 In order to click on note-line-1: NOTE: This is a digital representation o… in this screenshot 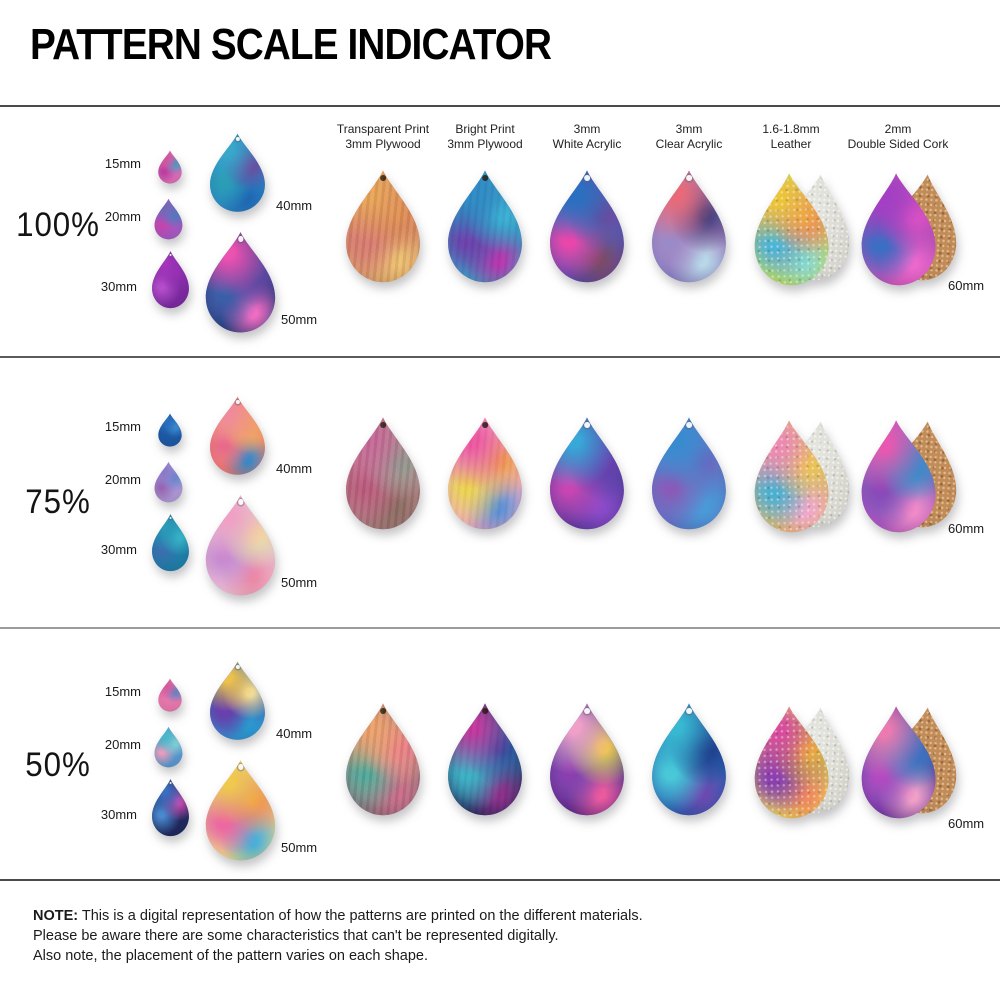, I will do `click(338, 916)`.